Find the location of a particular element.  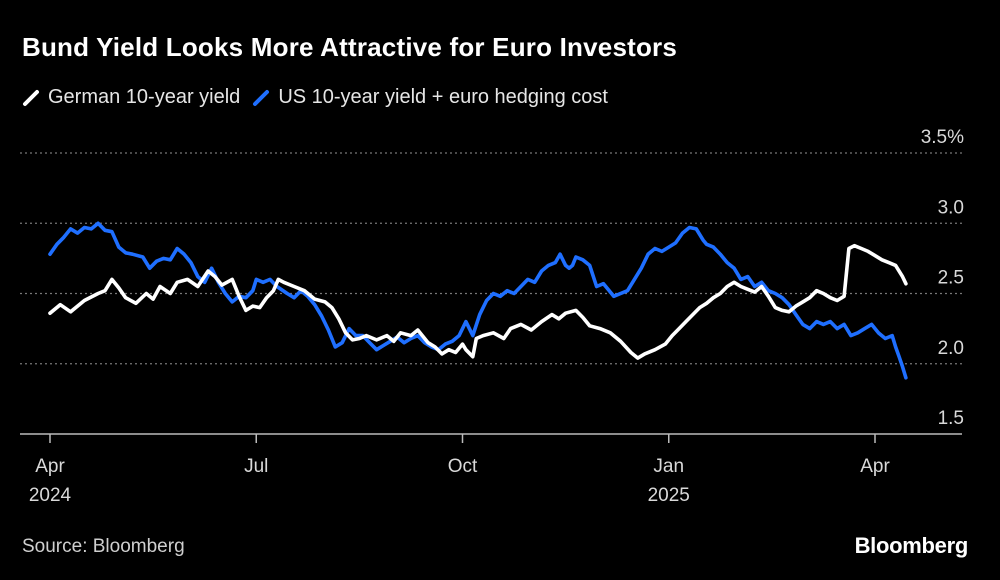

legend-item-german: German 10-year yield is located at coordinates (131, 97).